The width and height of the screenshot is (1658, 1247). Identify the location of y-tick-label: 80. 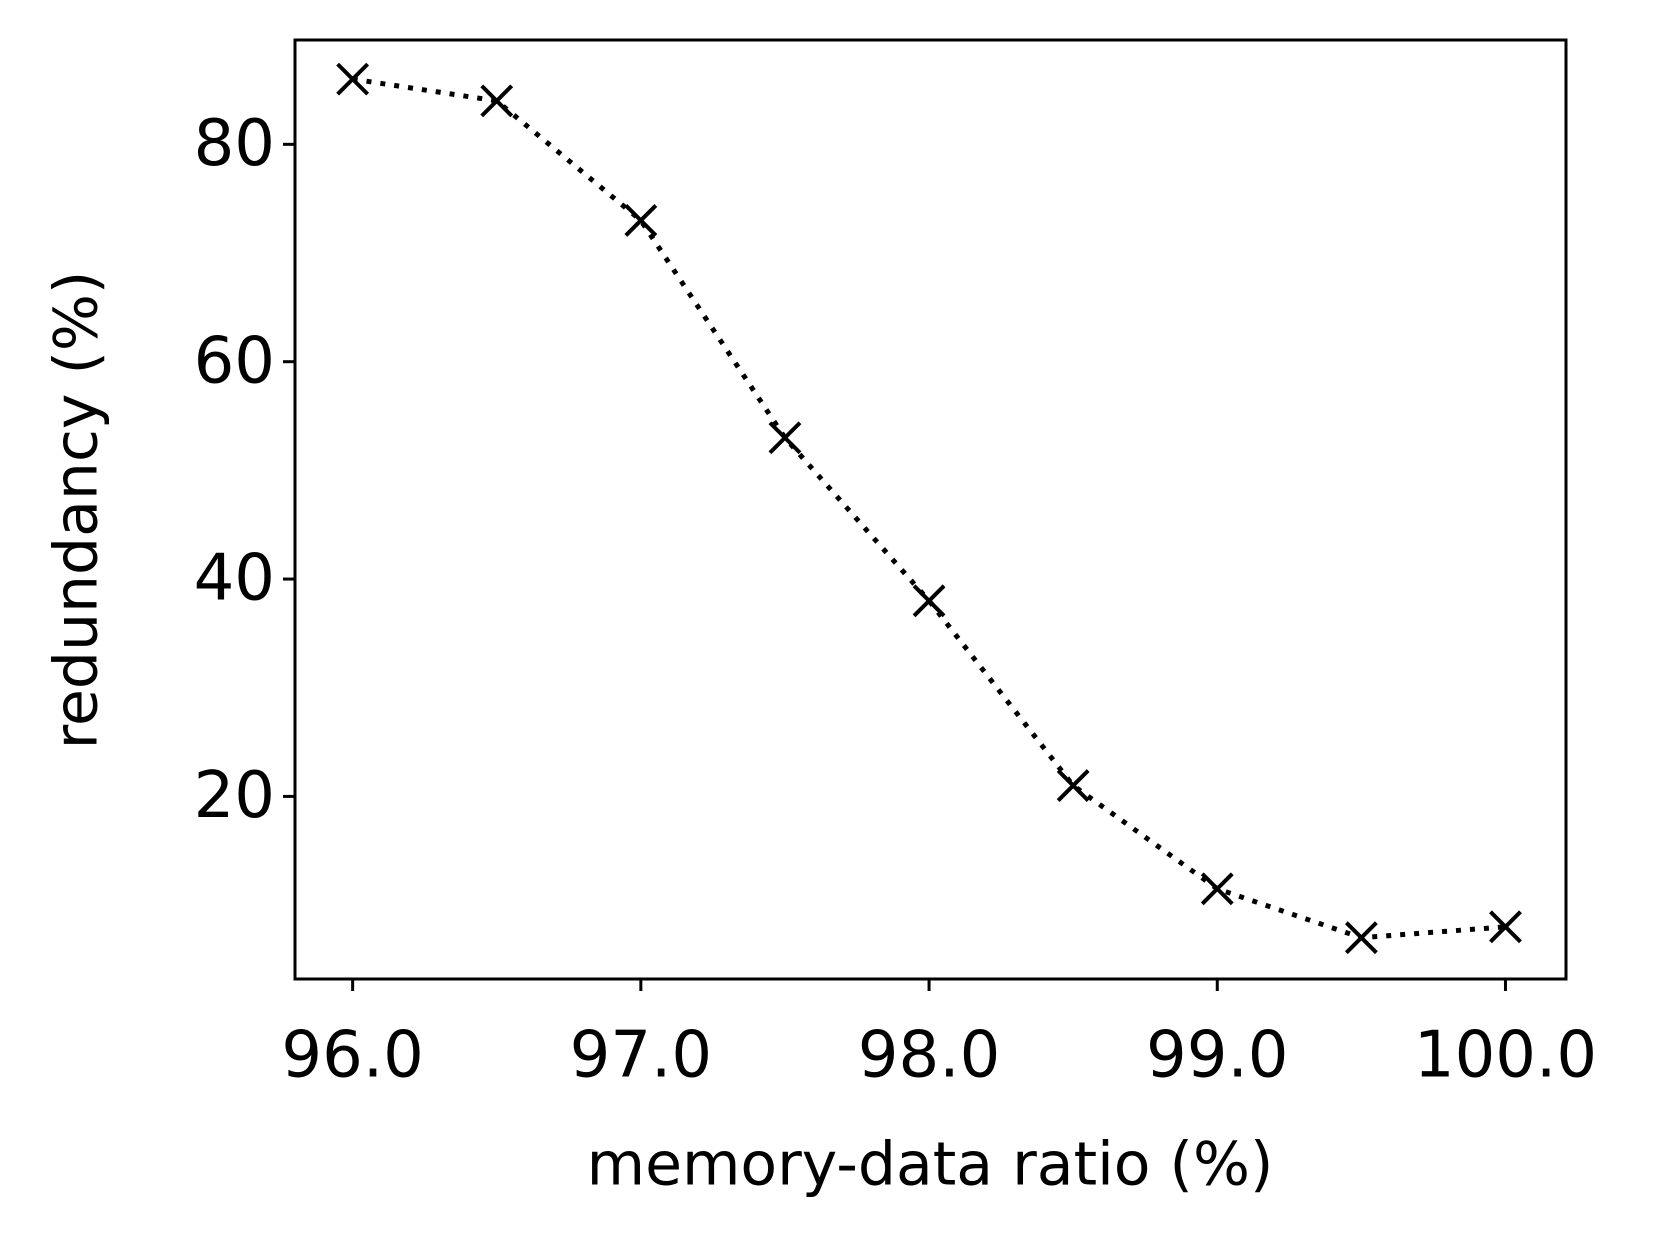
(234, 144).